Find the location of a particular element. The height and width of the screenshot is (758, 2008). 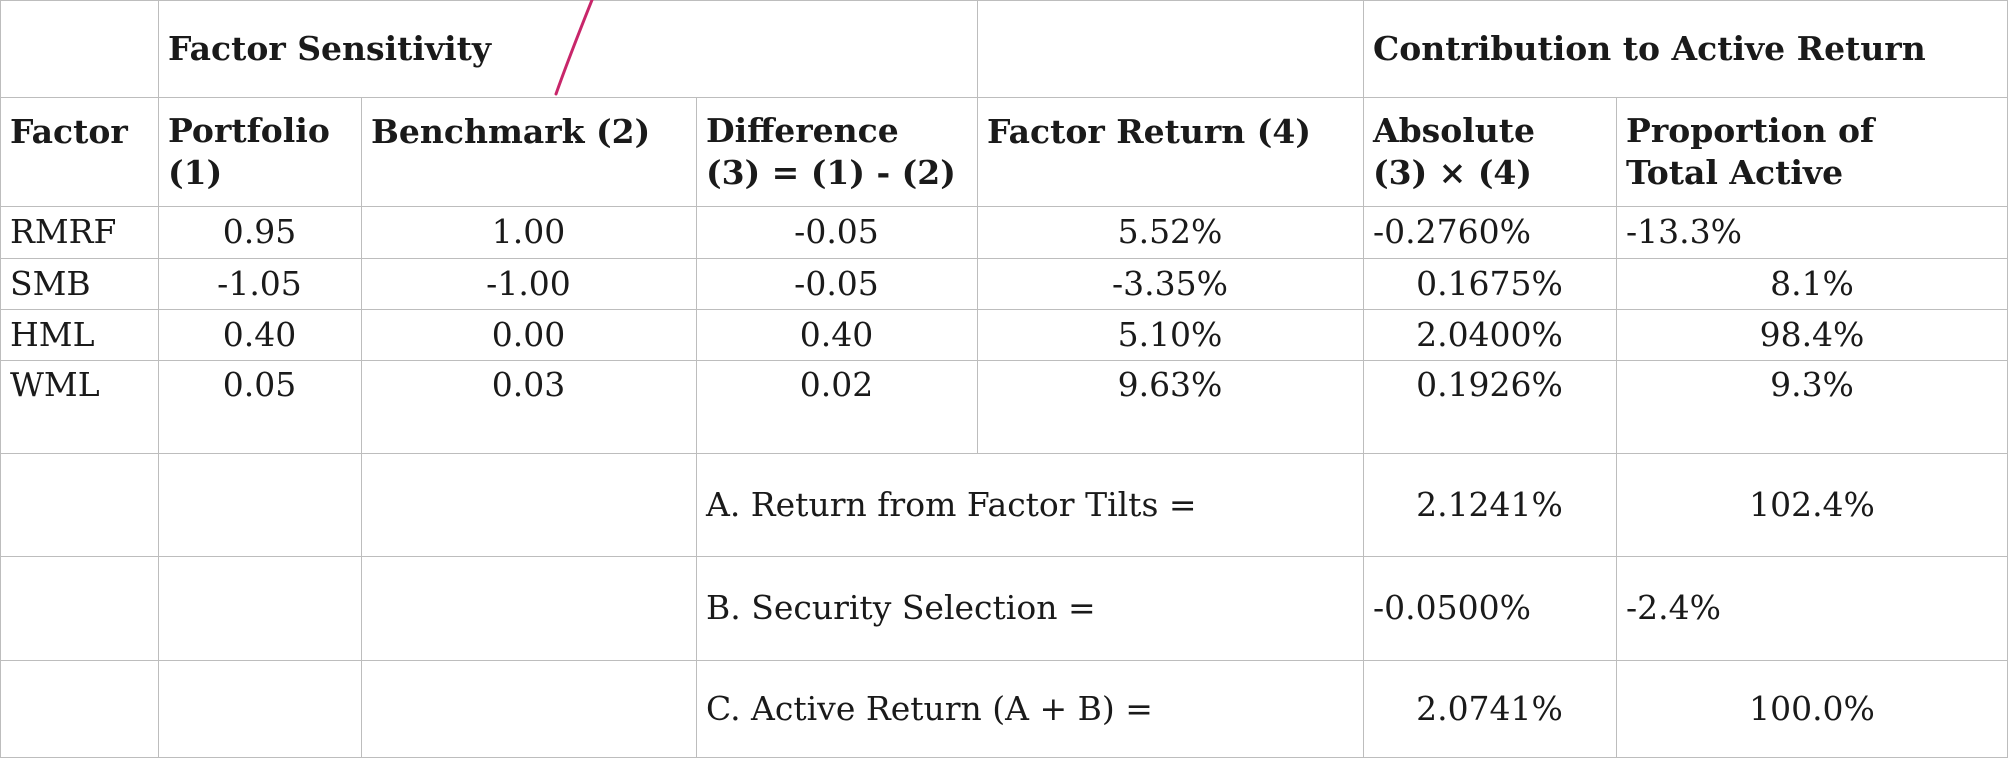

table-cell-factor-return: 5.10% is located at coordinates (1170, 334).